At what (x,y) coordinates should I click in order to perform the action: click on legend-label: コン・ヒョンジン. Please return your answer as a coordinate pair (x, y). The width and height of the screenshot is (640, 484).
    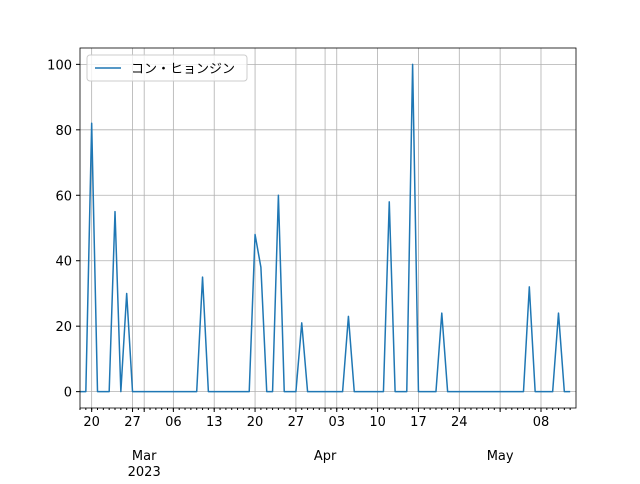
    Looking at the image, I should click on (183, 69).